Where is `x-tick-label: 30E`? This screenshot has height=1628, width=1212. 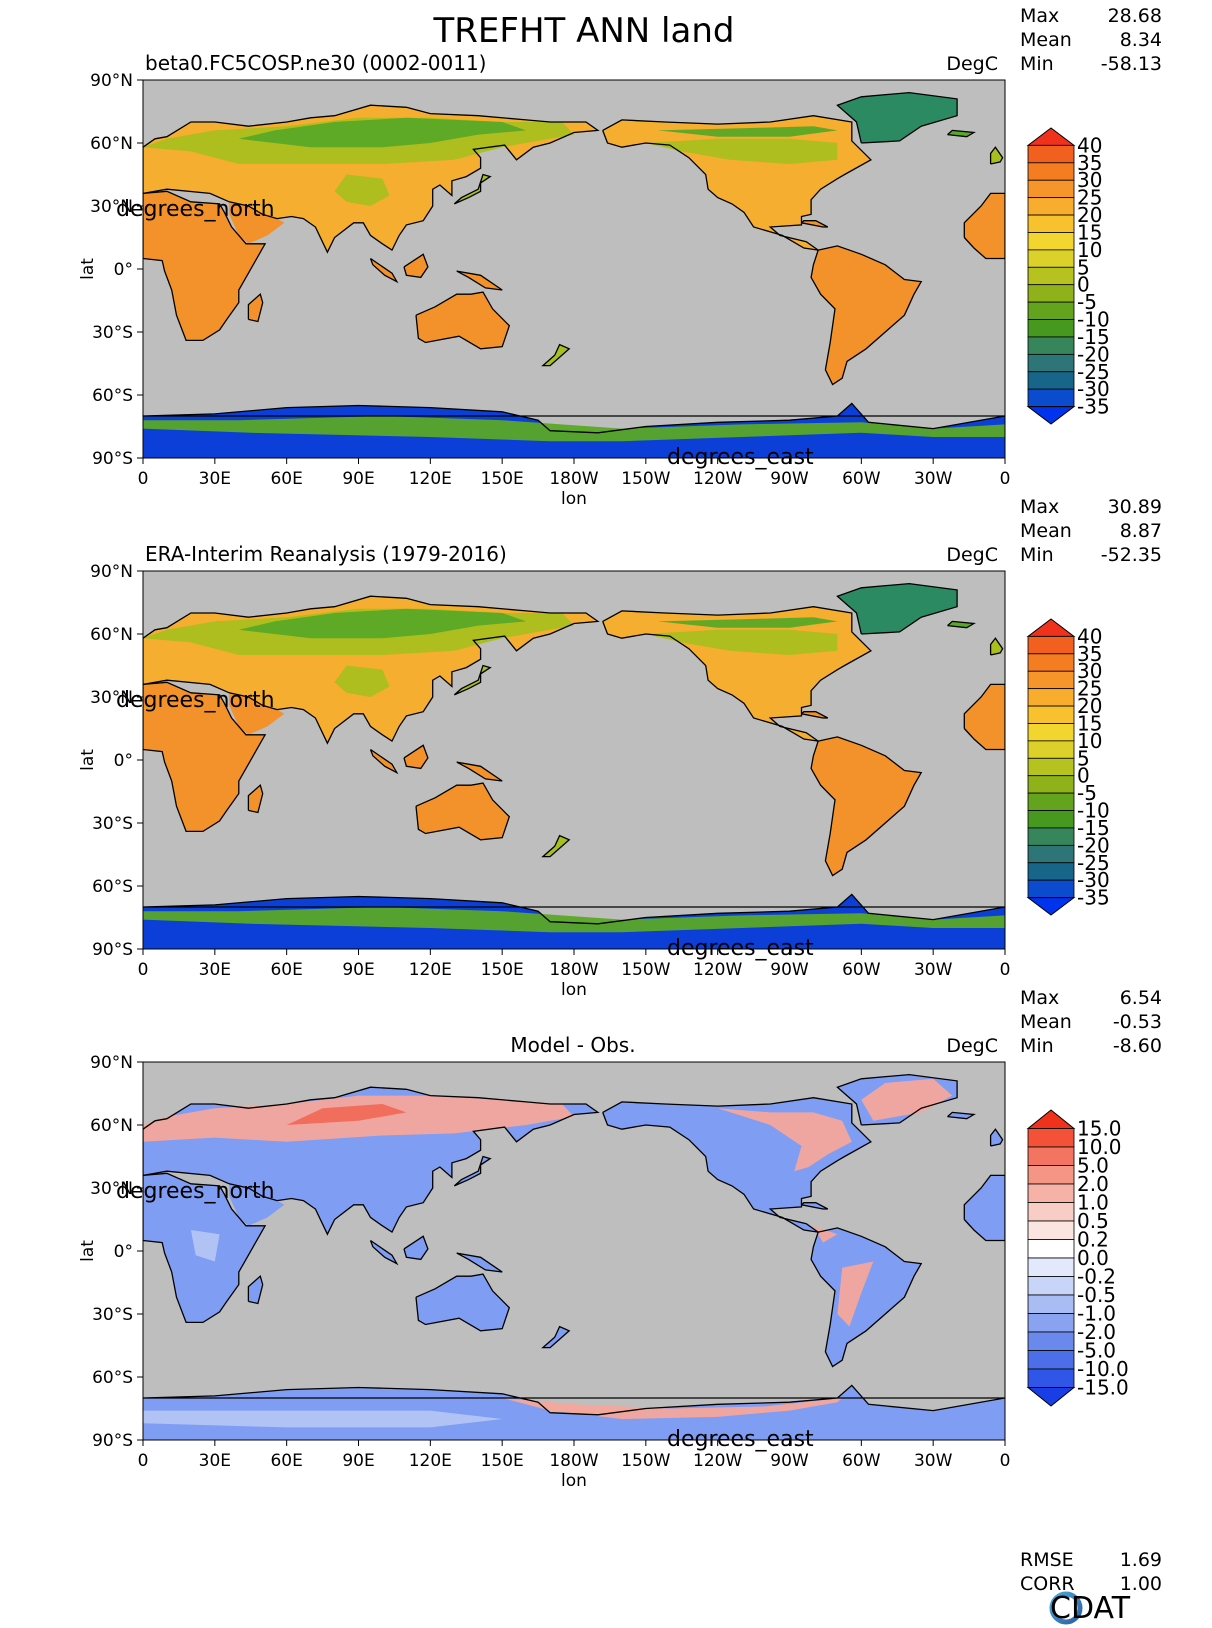
x-tick-label: 30E is located at coordinates (215, 479).